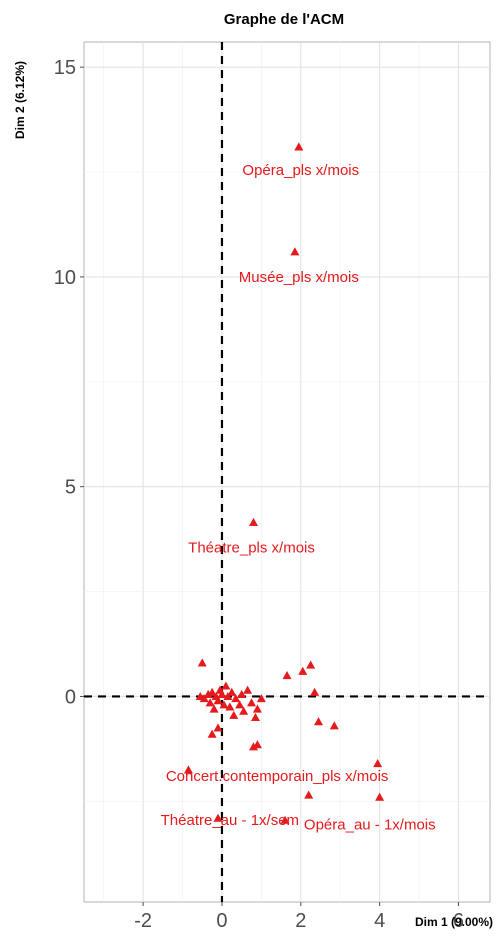  Describe the element at coordinates (230, 820) in the screenshot. I see `point-label: Théatre_au - 1x/sem` at that location.